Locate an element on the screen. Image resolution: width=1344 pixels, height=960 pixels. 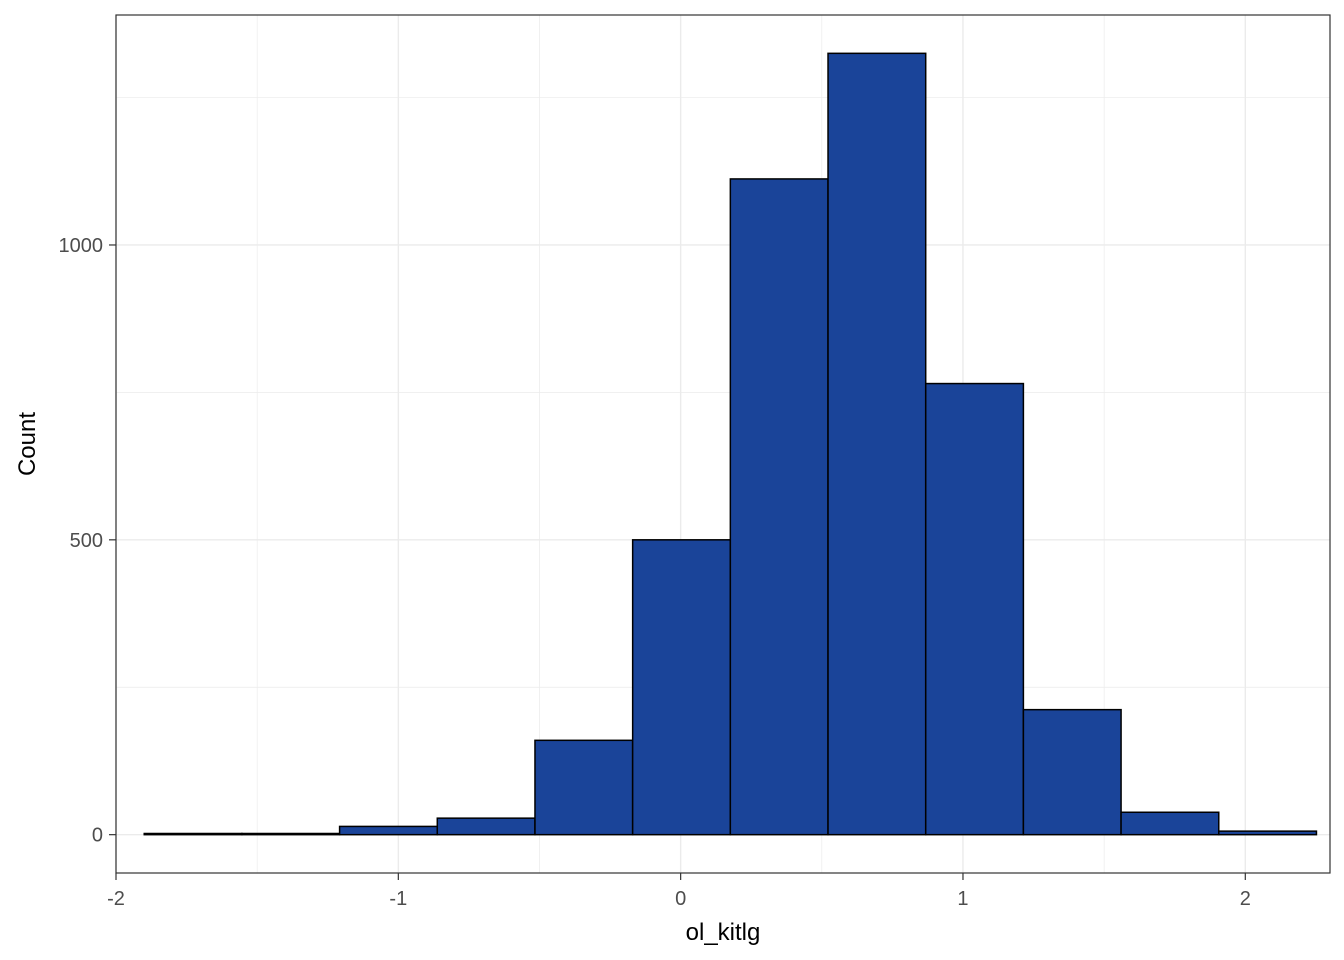
y-tick-label: 1000 is located at coordinates (81, 246).